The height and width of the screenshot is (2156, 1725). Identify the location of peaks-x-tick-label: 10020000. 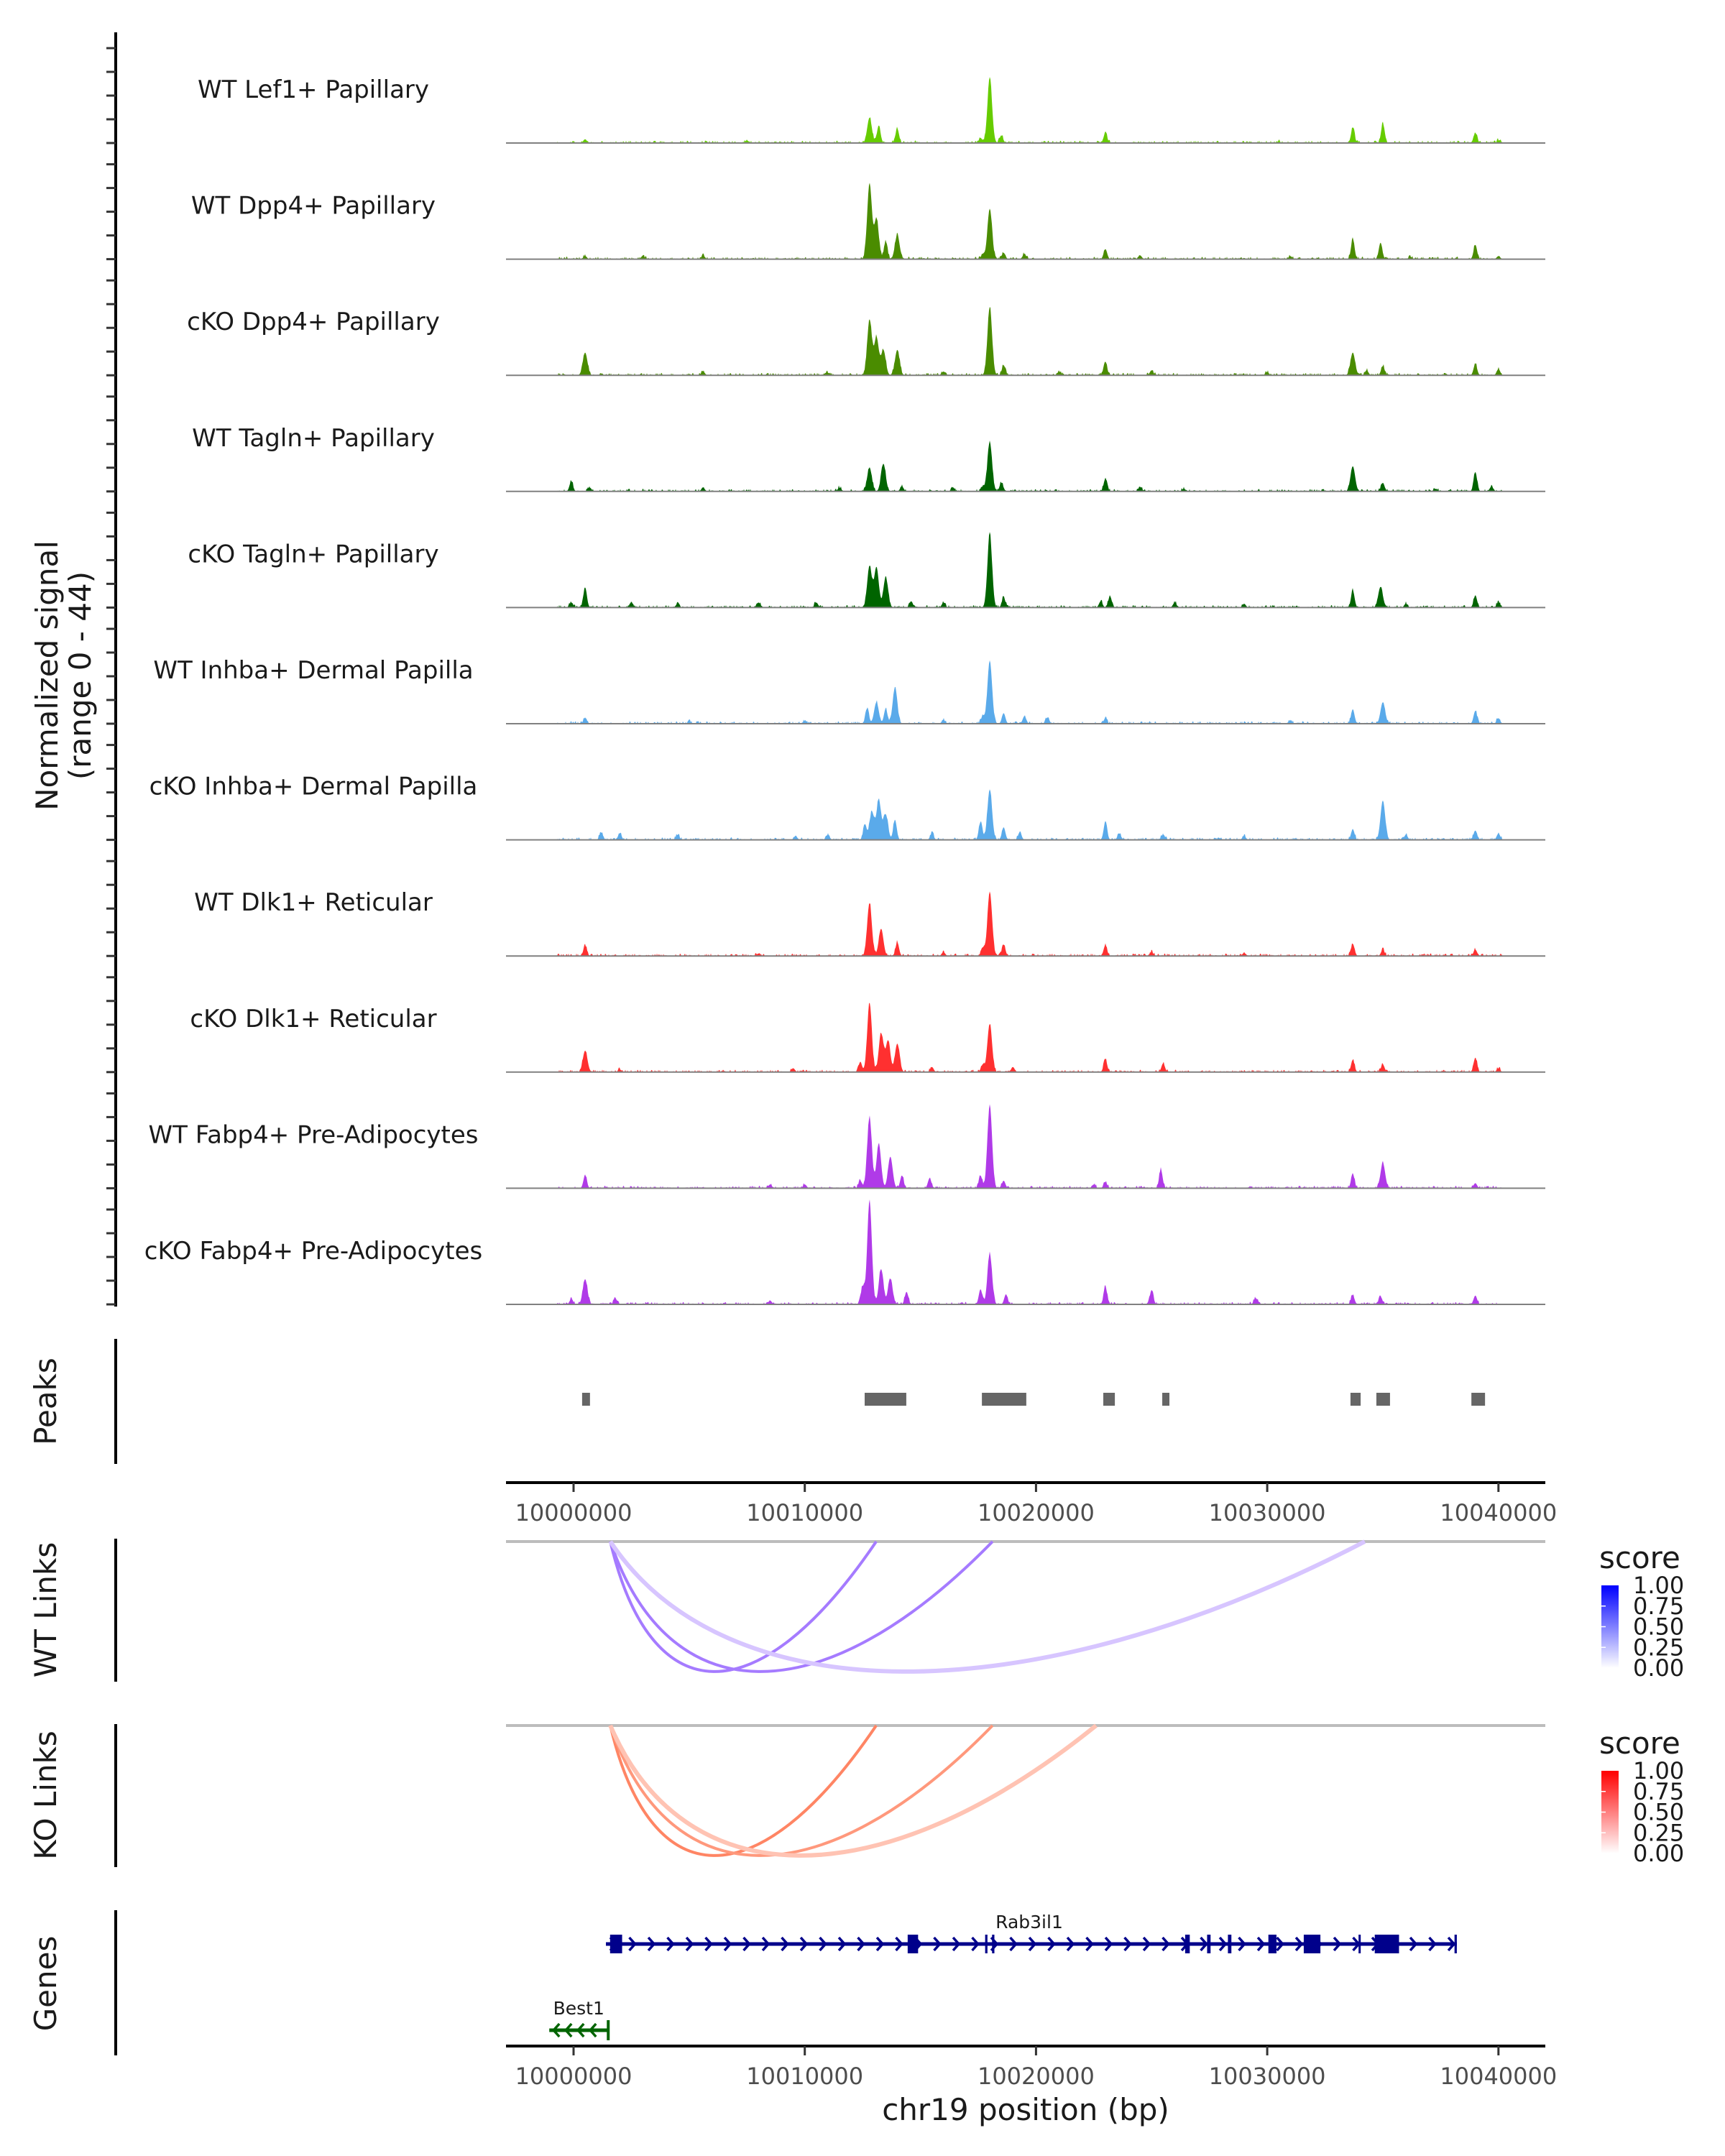
(1036, 1512).